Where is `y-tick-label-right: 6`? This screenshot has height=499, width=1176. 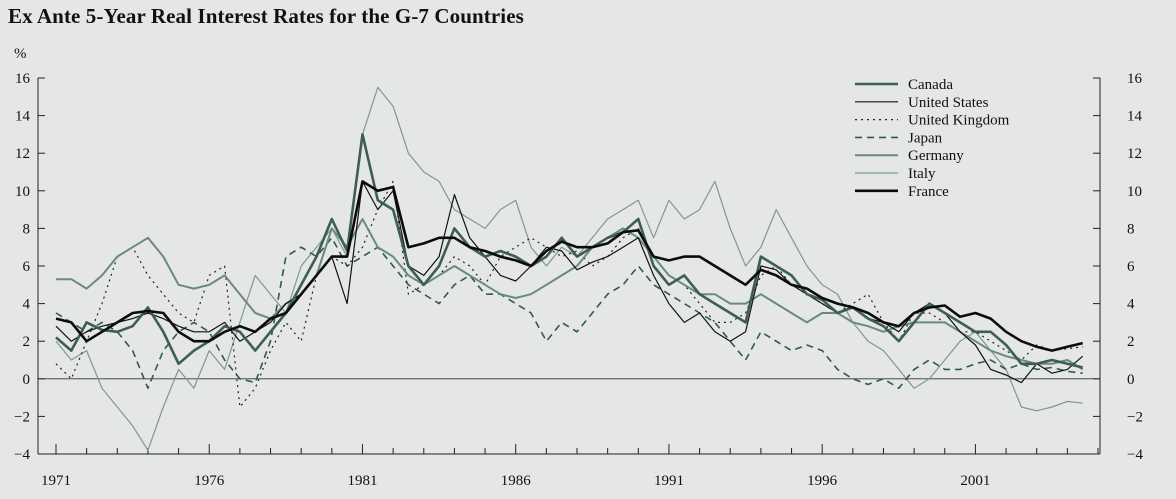
y-tick-label-right: 6 is located at coordinates (1131, 267).